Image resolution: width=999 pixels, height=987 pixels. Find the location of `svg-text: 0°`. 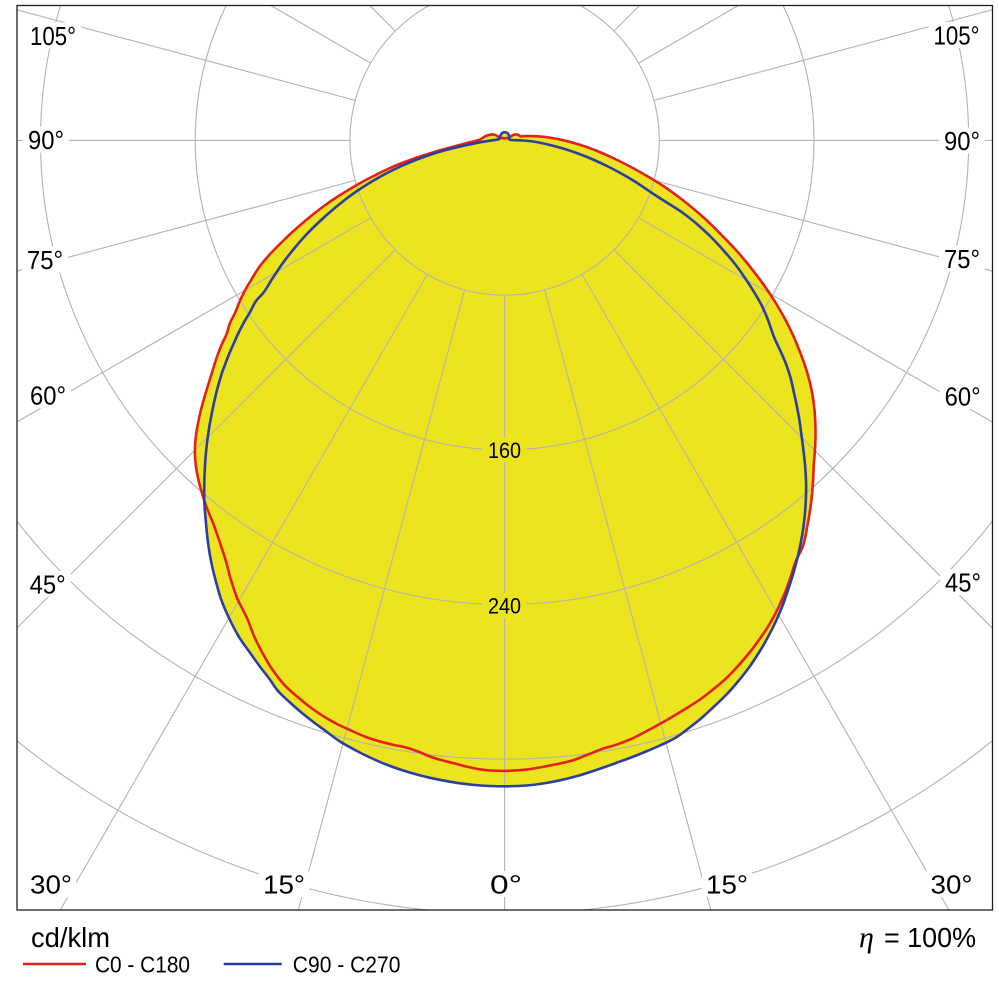

svg-text: 0° is located at coordinates (506, 884).